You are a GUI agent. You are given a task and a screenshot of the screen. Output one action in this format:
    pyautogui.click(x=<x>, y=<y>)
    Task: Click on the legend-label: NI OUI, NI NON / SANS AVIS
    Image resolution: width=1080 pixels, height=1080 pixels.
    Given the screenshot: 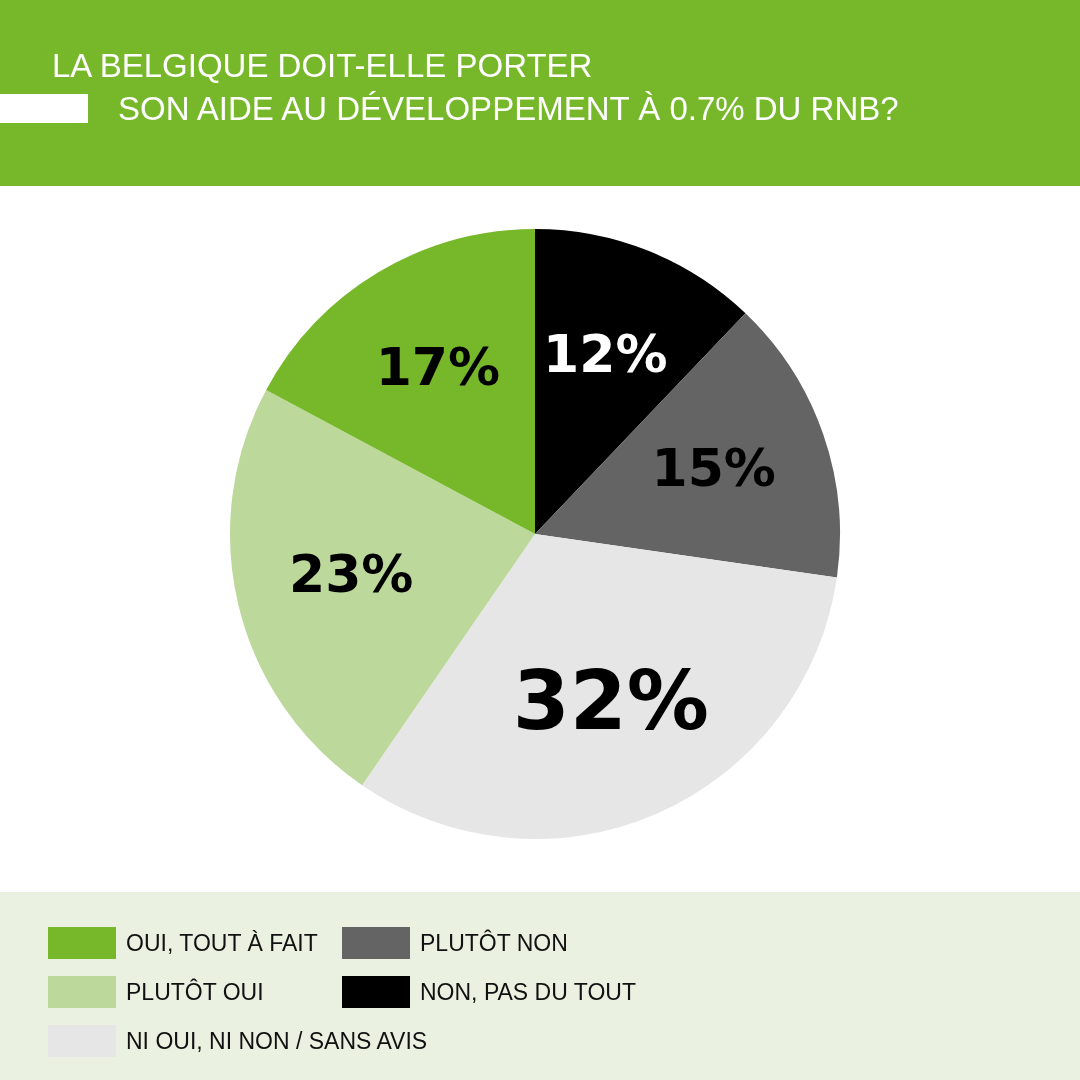 What is the action you would take?
    pyautogui.click(x=277, y=1041)
    